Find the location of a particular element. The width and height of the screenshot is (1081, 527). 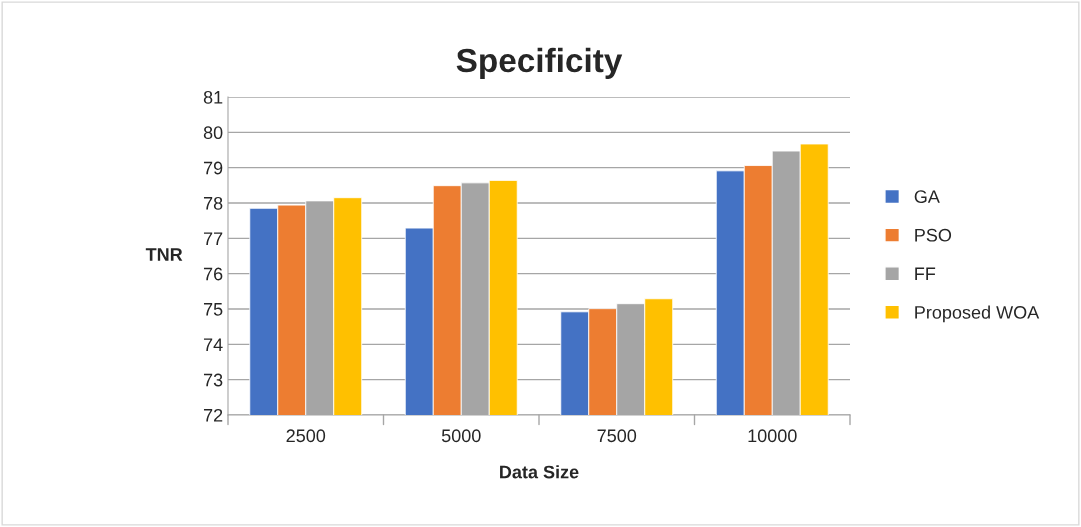

legend-label: Proposed WOA is located at coordinates (977, 314).